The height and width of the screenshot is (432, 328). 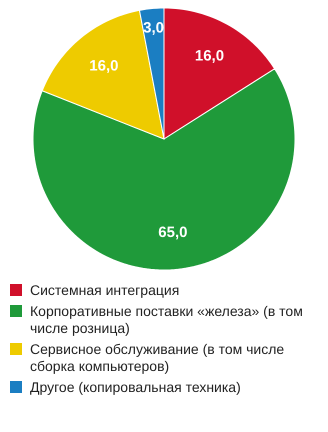 What do you see at coordinates (167, 320) in the screenshot?
I see `legend-label: Корпоративные поставки «железа» (в том числе розница)` at bounding box center [167, 320].